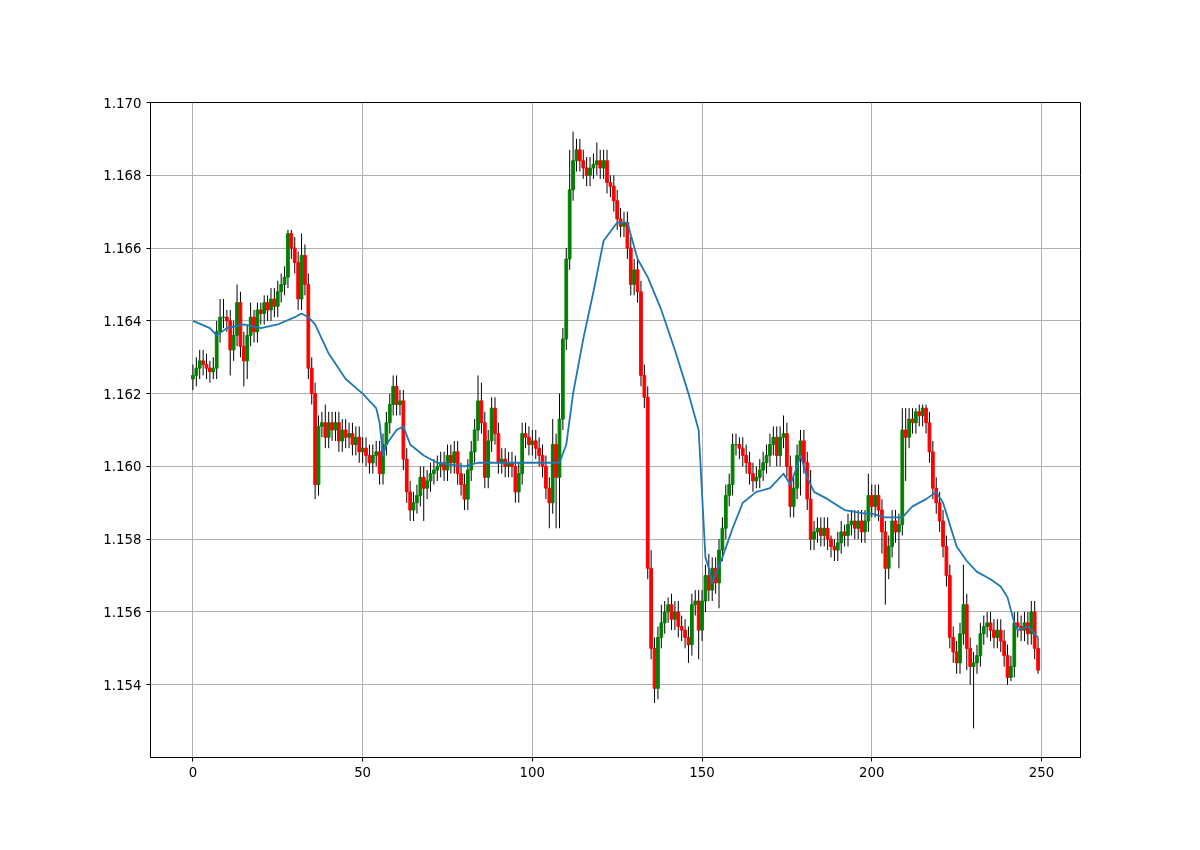  I want to click on y-tick-label: 1.156, so click(122, 612).